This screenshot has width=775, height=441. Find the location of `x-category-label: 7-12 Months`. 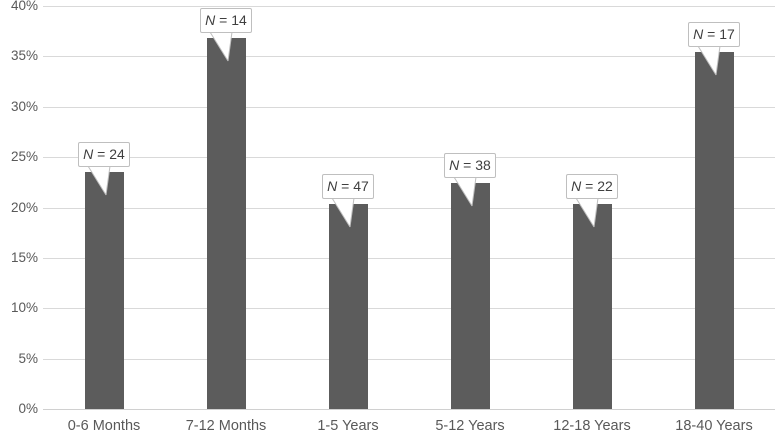

x-category-label: 7-12 Months is located at coordinates (226, 426).